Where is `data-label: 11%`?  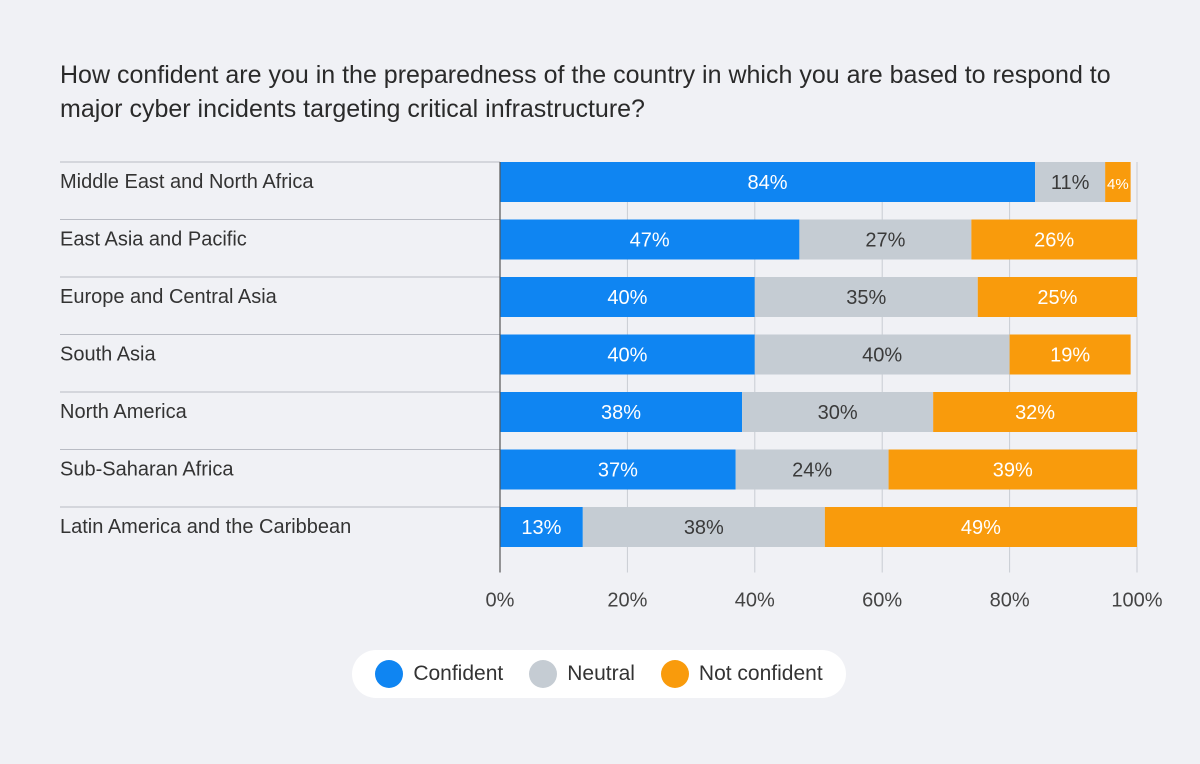
data-label: 11% is located at coordinates (1070, 183).